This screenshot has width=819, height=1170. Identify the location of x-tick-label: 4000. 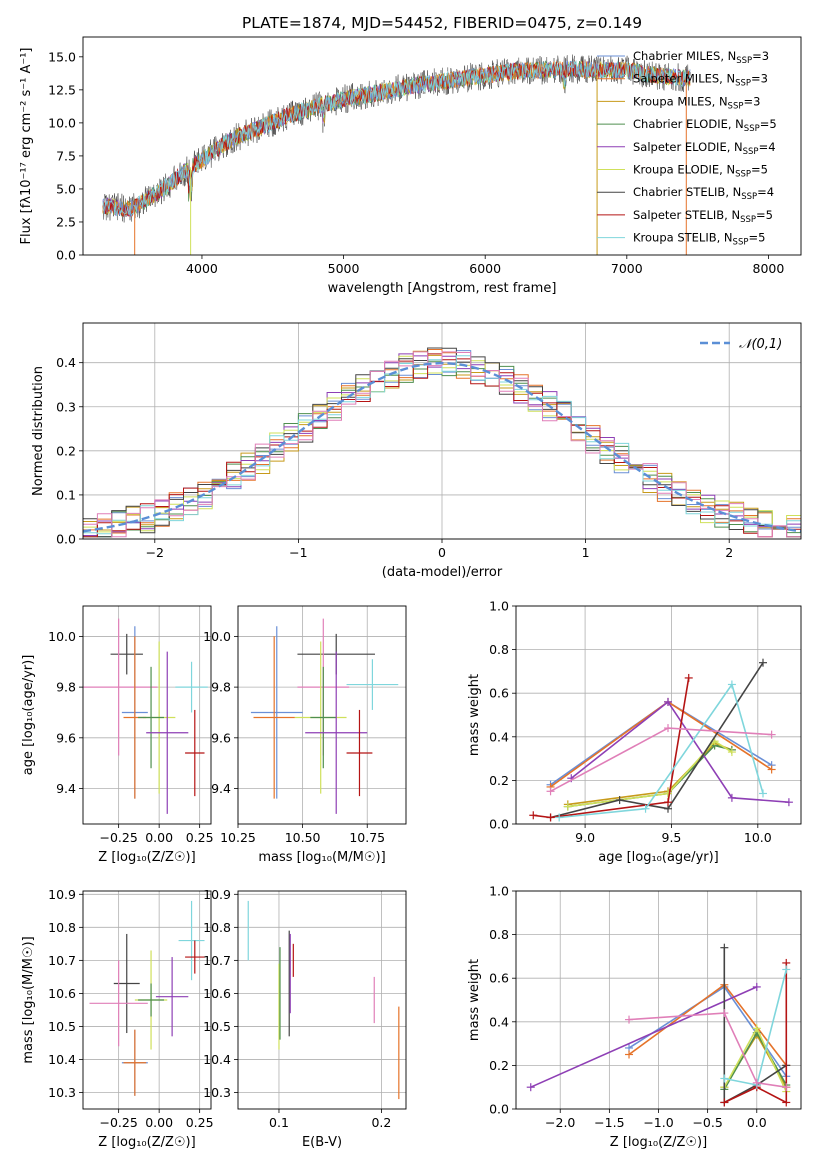
(202, 268).